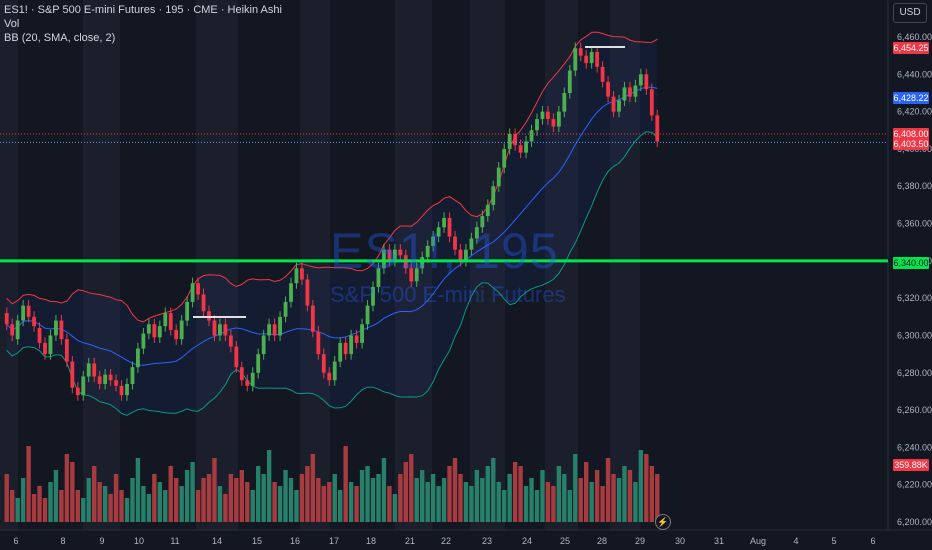 The height and width of the screenshot is (550, 932). I want to click on legend-bb: BB (20, SMA, close, 2), so click(60, 38).